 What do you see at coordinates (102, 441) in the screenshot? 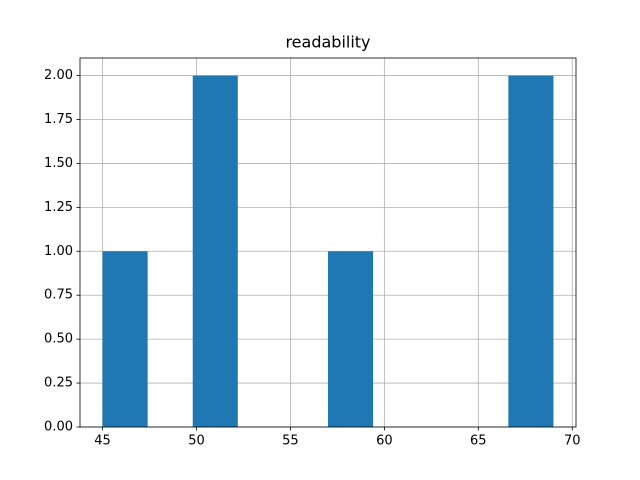
I see `x-tick-label: 45` at bounding box center [102, 441].